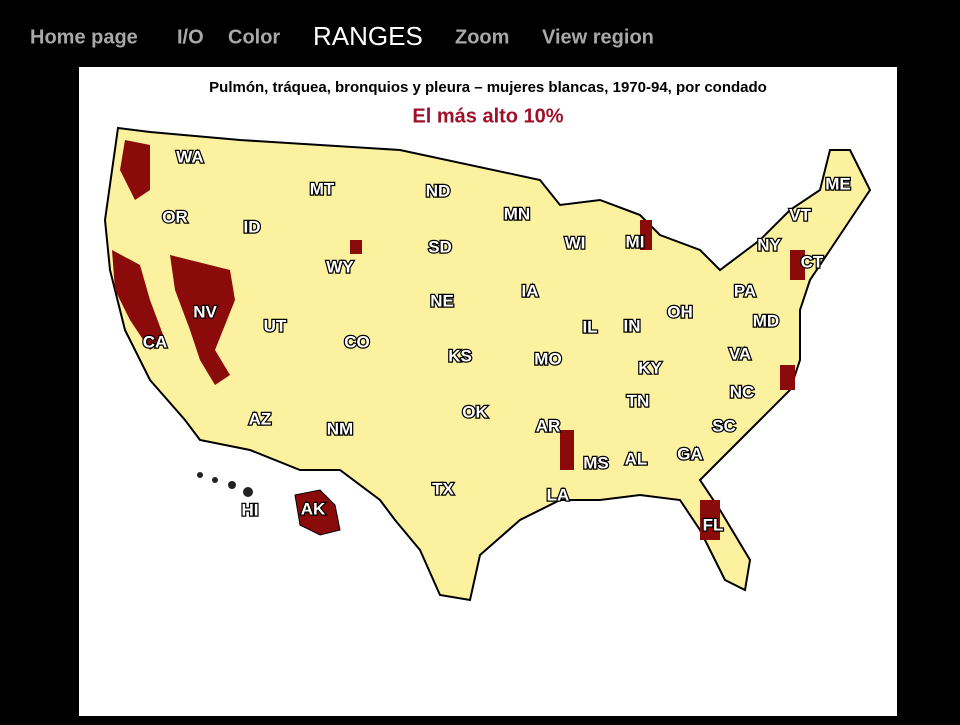 Image resolution: width=960 pixels, height=725 pixels. I want to click on state-label: IA, so click(530, 290).